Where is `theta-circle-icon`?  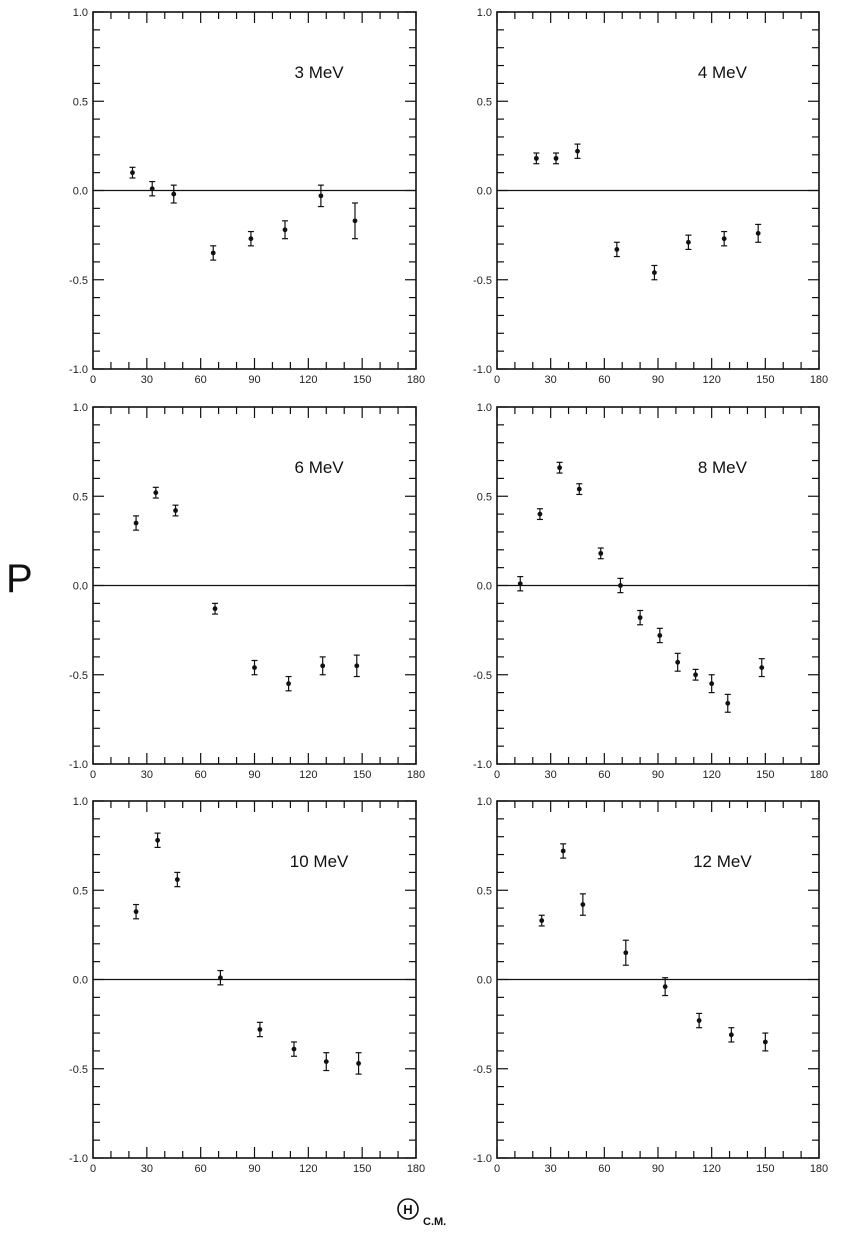
theta-circle-icon is located at coordinates (408, 1209).